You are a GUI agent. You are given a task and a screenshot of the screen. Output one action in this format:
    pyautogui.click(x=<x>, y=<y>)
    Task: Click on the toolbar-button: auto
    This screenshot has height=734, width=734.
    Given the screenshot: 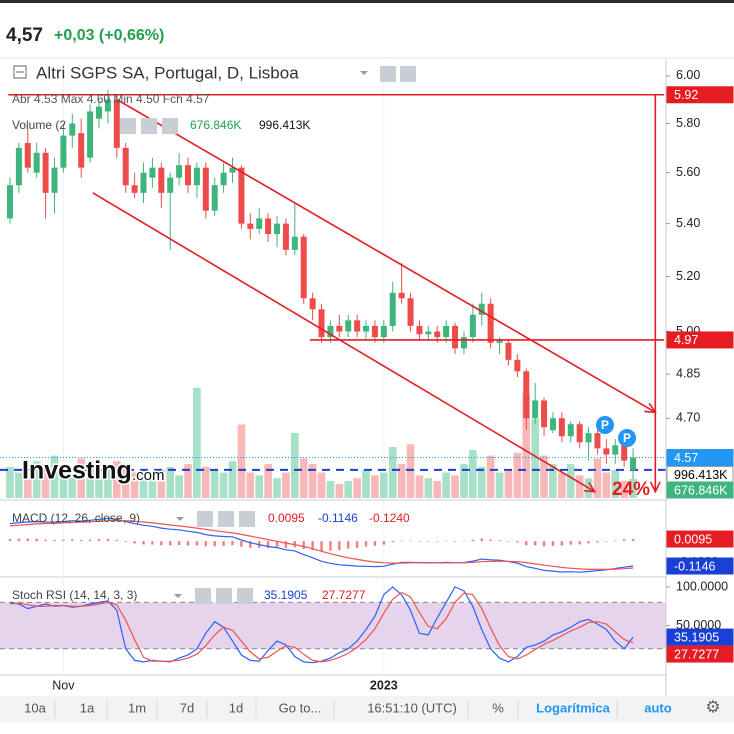 What is the action you would take?
    pyautogui.click(x=658, y=707)
    